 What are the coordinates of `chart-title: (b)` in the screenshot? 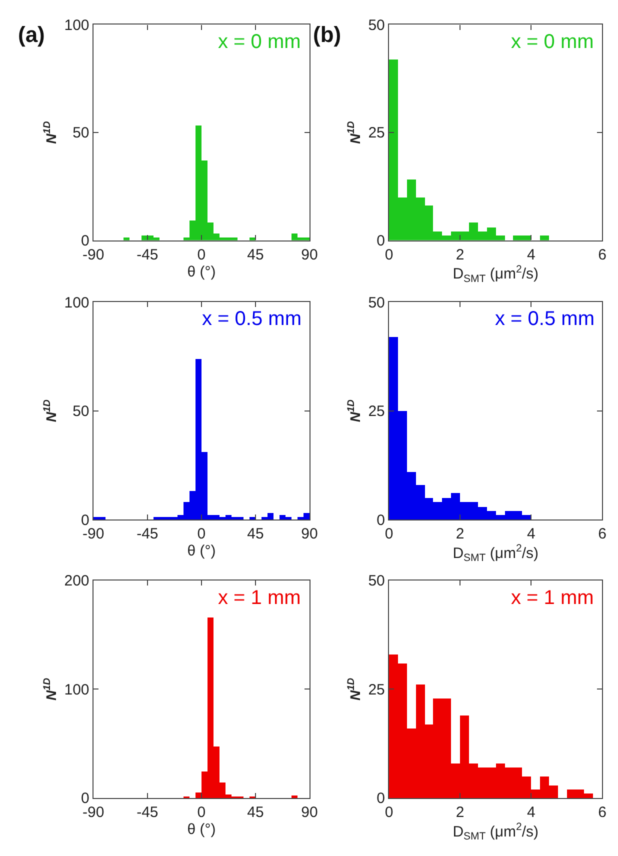 It's located at (327, 34).